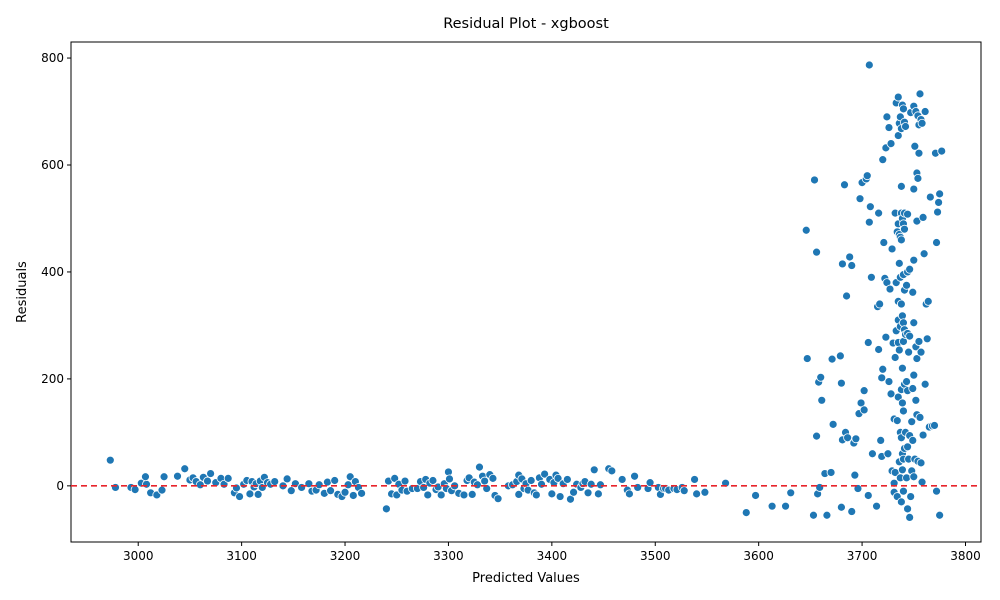  Describe the element at coordinates (52, 58) in the screenshot. I see `y-tick-label: 800` at that location.